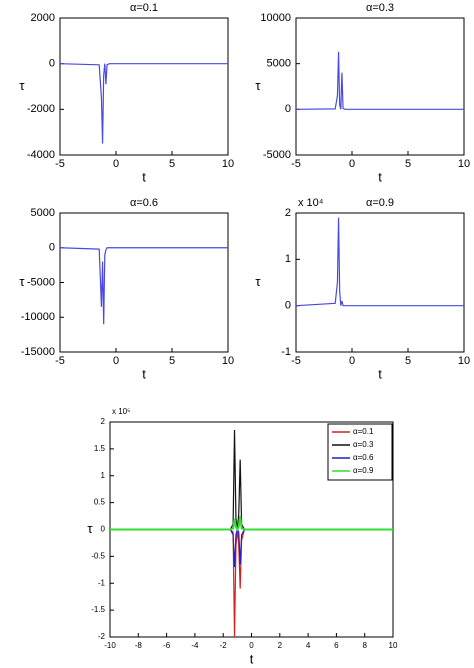  Describe the element at coordinates (363, 457) in the screenshot. I see `legend-label: α=0.6` at that location.